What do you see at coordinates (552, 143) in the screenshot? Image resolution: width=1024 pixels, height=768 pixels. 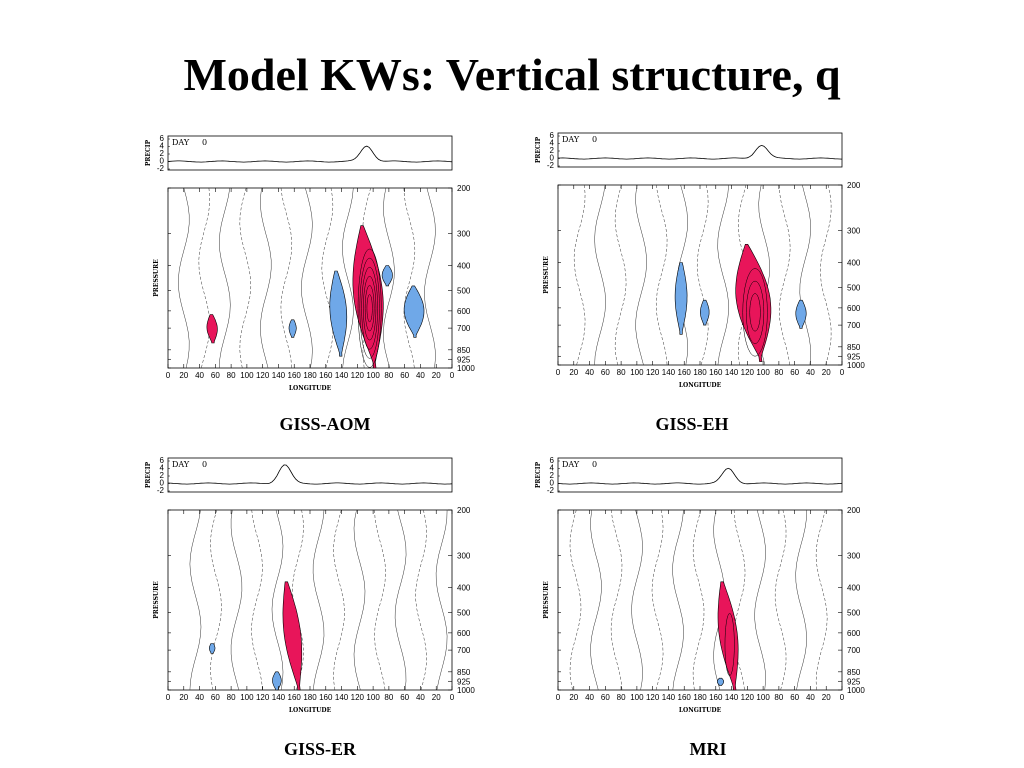 I see `precip-tick-label: 4` at bounding box center [552, 143].